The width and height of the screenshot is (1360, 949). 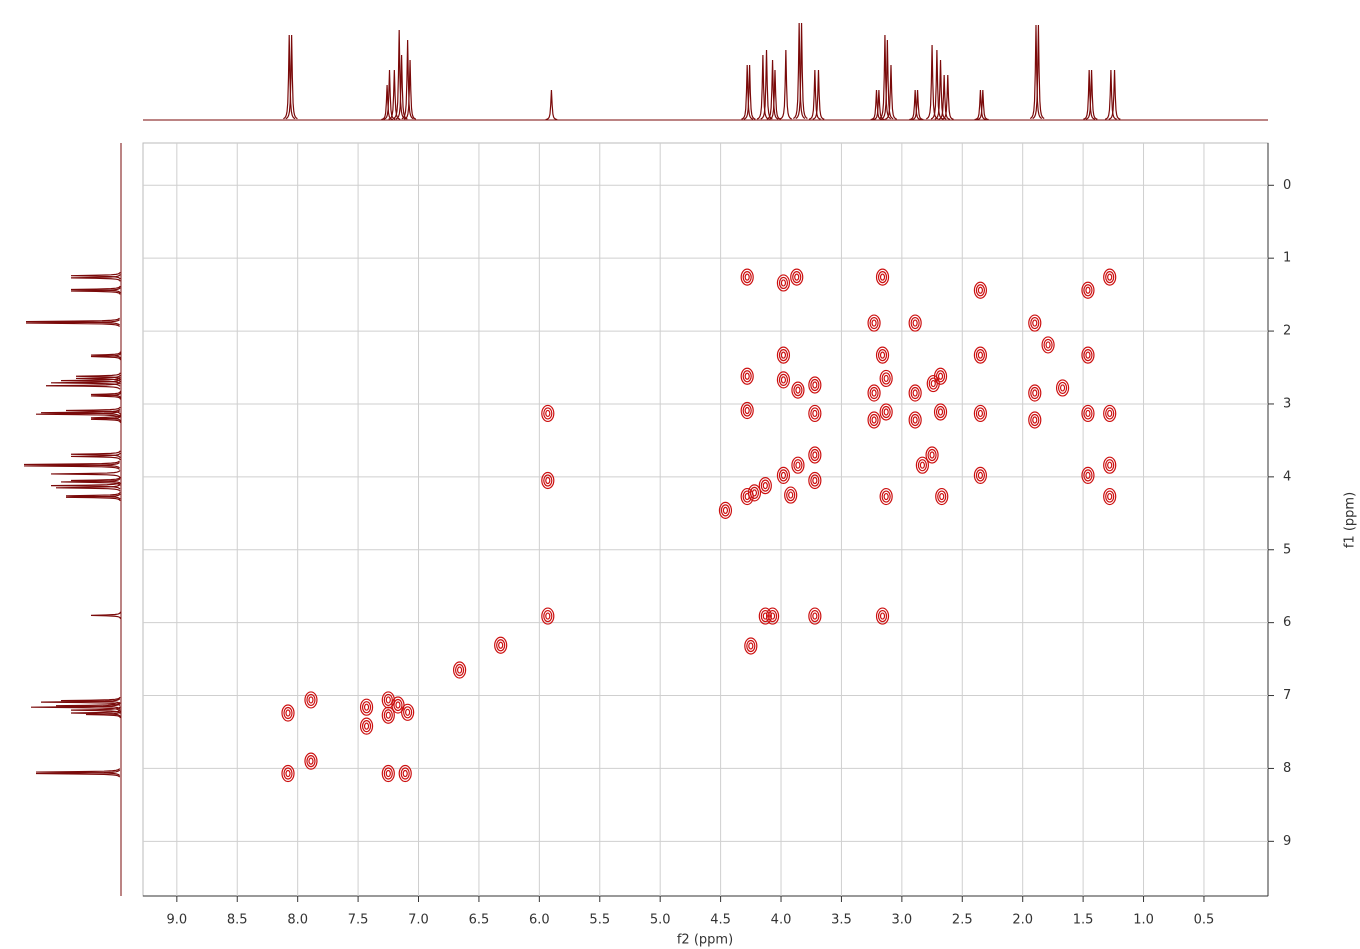 I want to click on x-tick-label: 0.5, so click(x=1204, y=920).